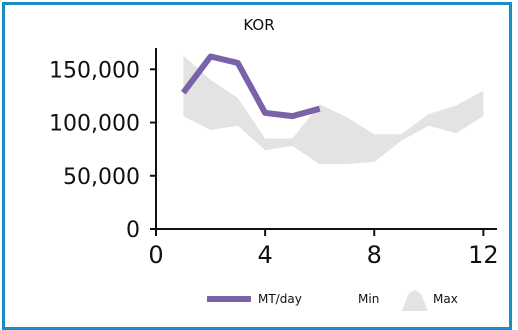 This screenshot has height=330, width=518. Describe the element at coordinates (94, 124) in the screenshot. I see `y-tick-label: 100,000` at that location.